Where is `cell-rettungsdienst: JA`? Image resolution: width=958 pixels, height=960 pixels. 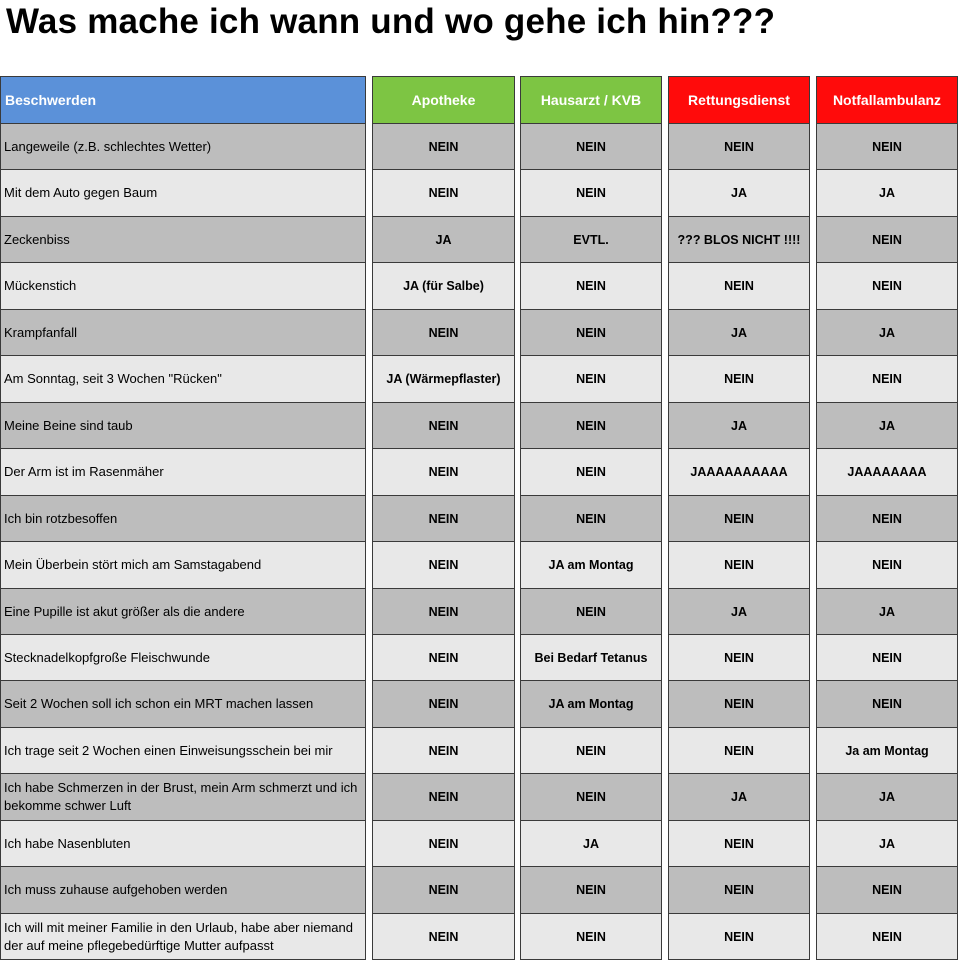
cell-rettungsdienst: JA is located at coordinates (739, 797).